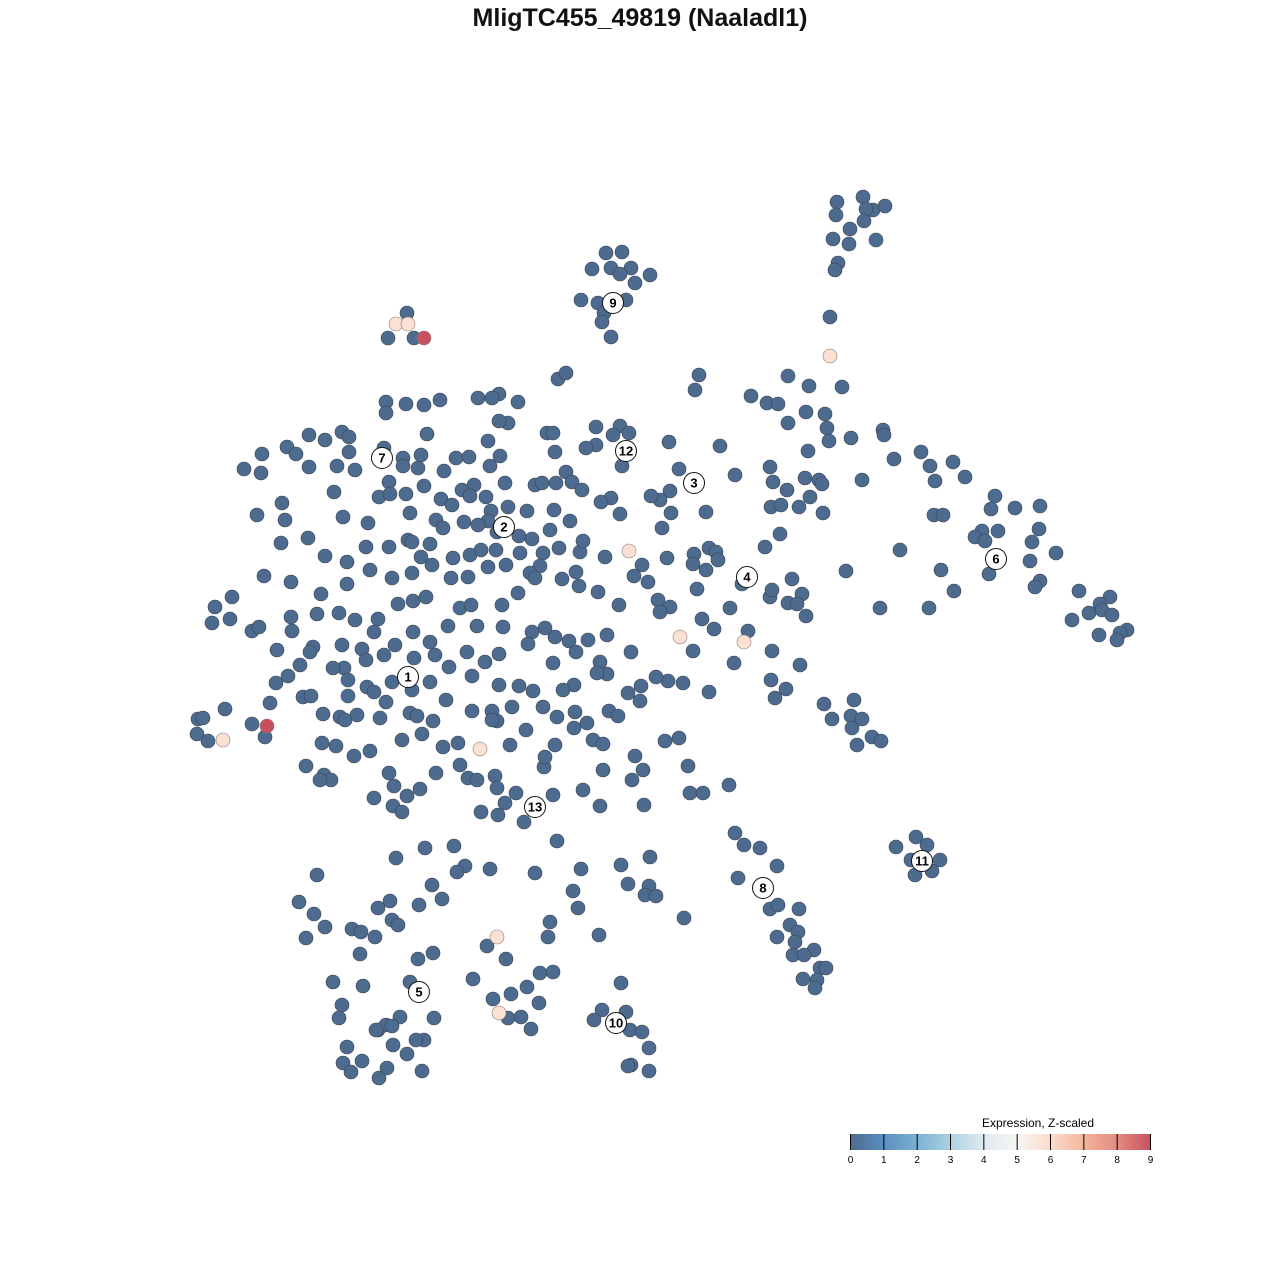 The height and width of the screenshot is (1280, 1280). Describe the element at coordinates (419, 992) in the screenshot. I see `cluster-label: 5` at that location.